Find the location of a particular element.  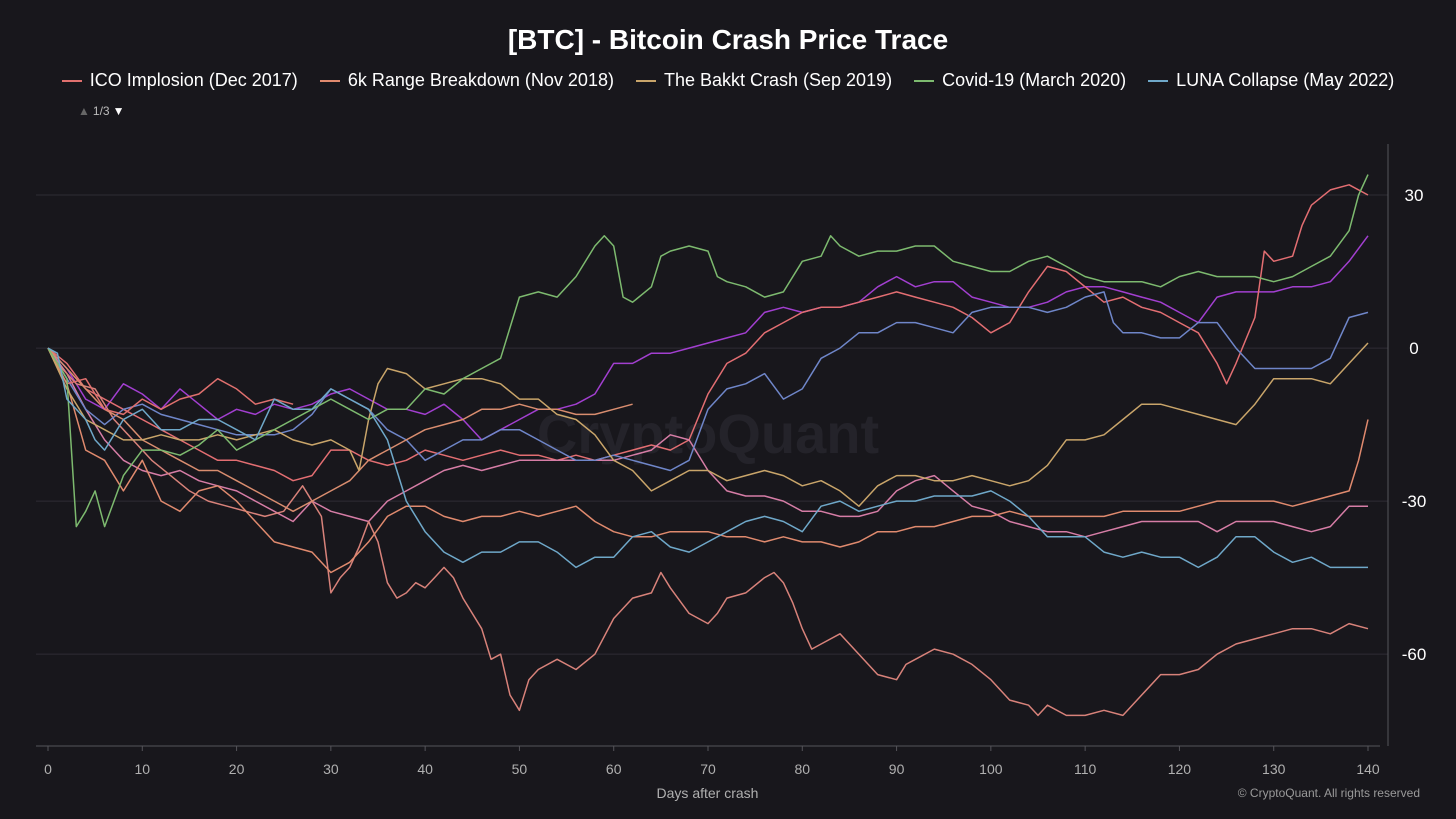

x-tick-label: 60 is located at coordinates (614, 769).